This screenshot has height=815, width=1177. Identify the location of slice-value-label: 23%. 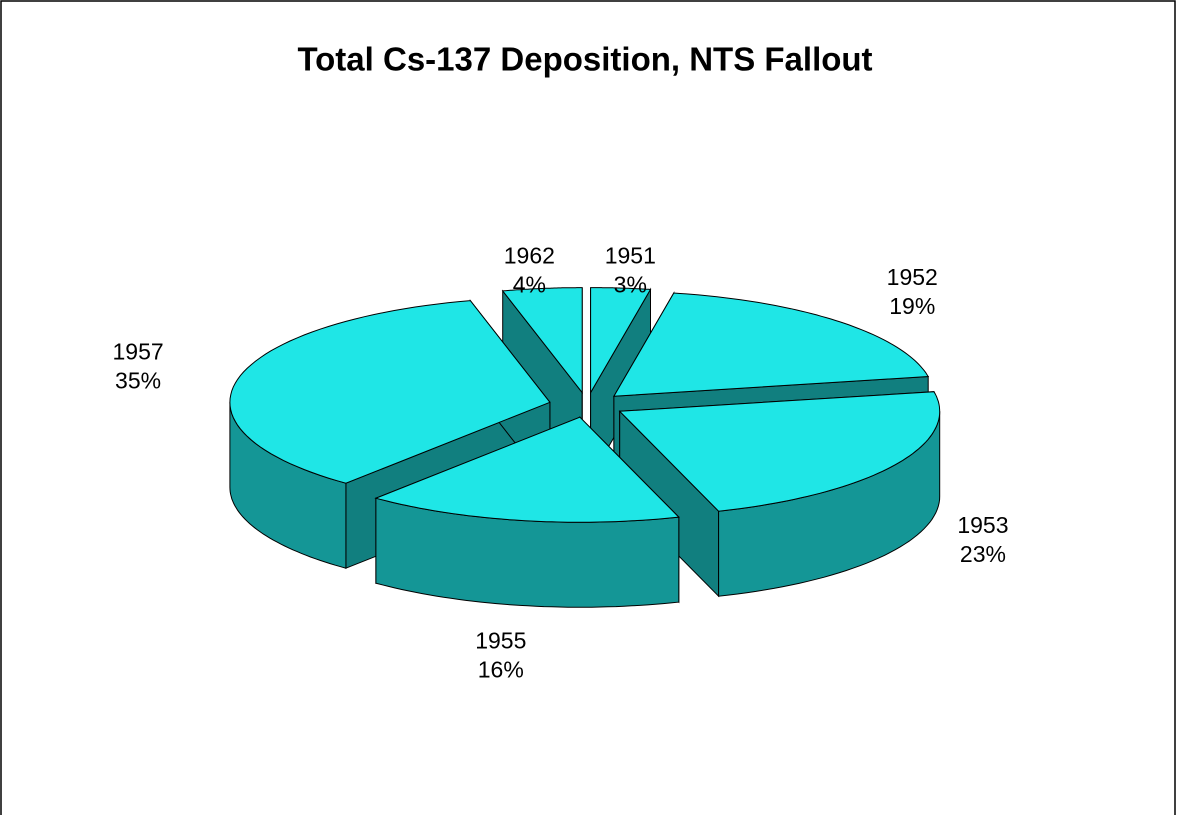
(983, 554).